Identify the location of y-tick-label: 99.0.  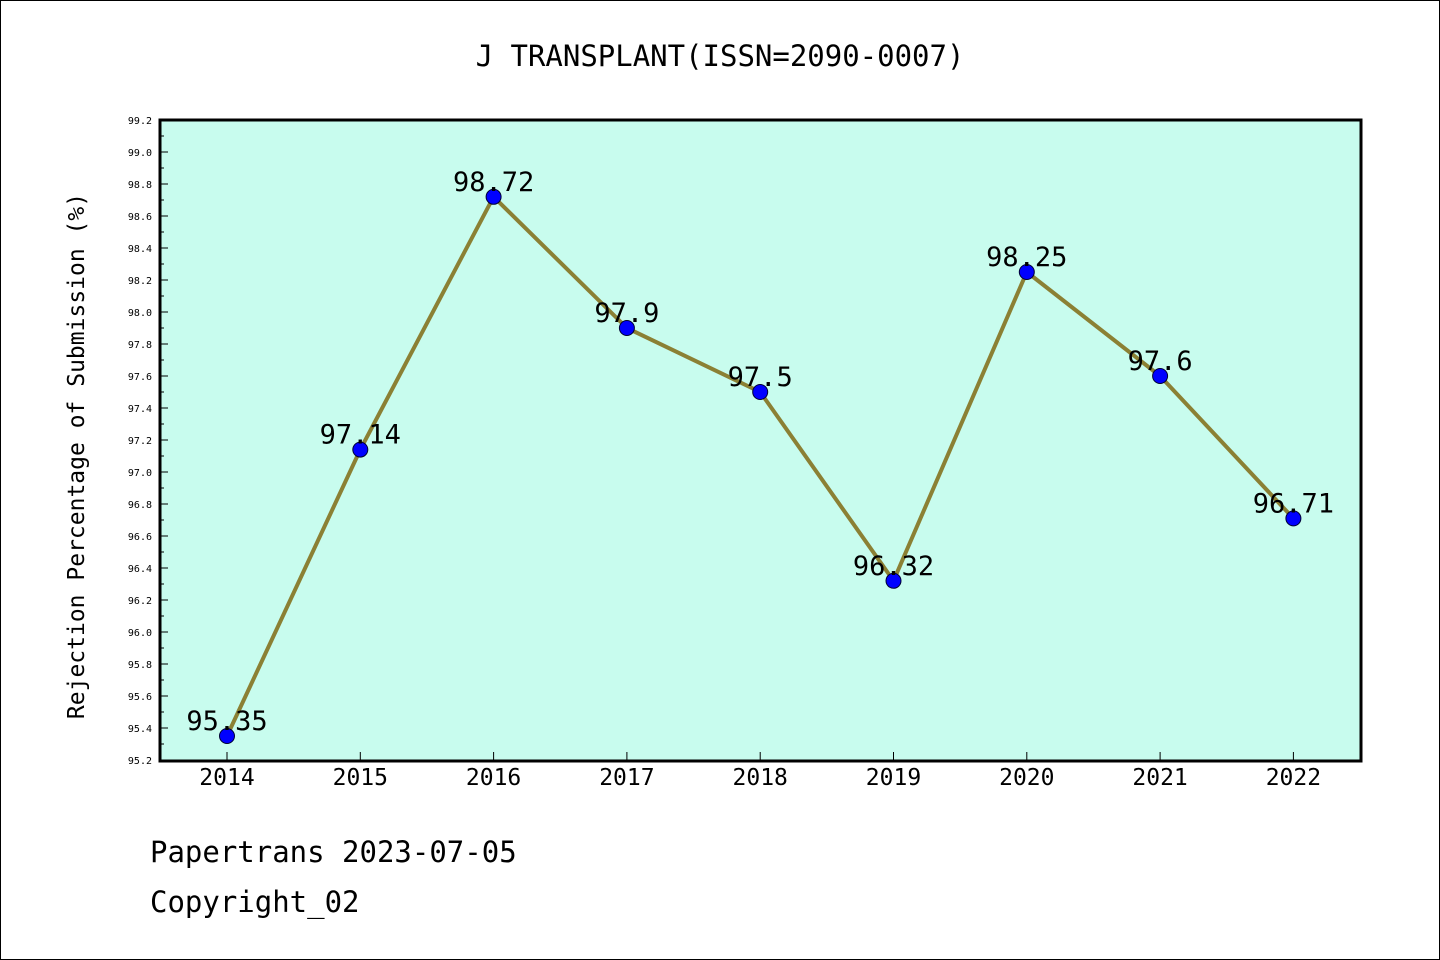
(140, 153).